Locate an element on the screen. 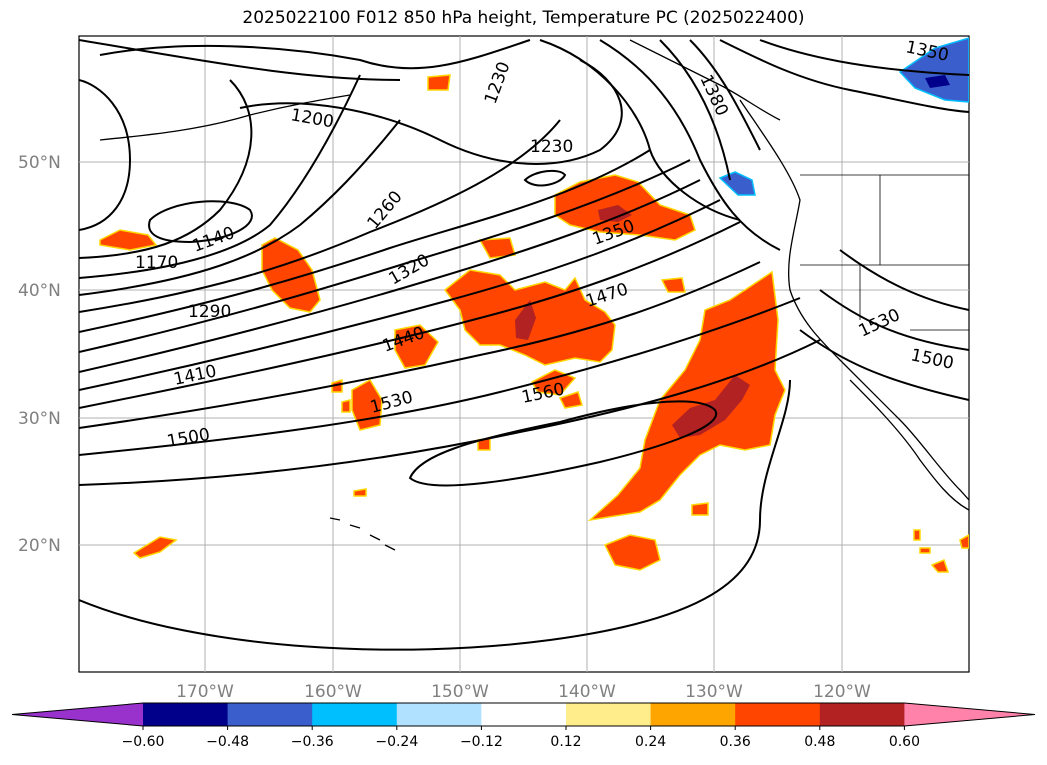 The height and width of the screenshot is (765, 1047). lon-label: 160°W is located at coordinates (333, 692).